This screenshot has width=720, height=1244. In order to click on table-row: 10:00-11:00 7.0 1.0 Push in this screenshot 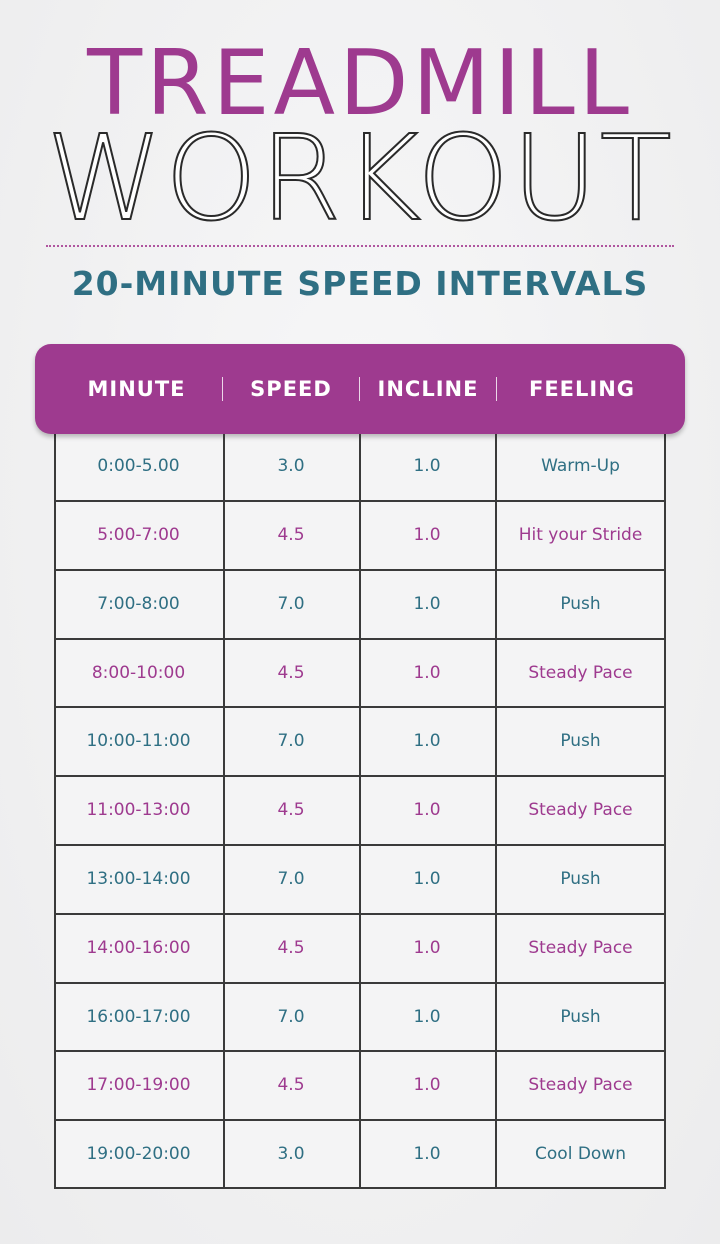, I will do `click(360, 741)`.